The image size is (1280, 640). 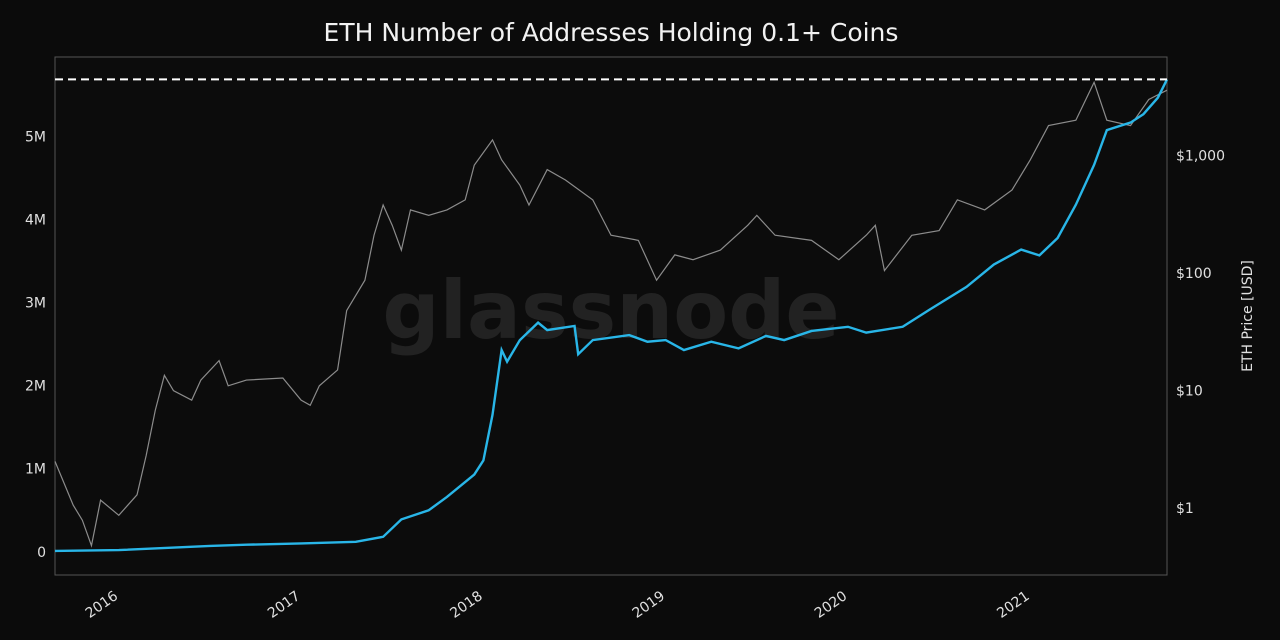 What do you see at coordinates (35, 387) in the screenshot?
I see `y-tick-label: 2M` at bounding box center [35, 387].